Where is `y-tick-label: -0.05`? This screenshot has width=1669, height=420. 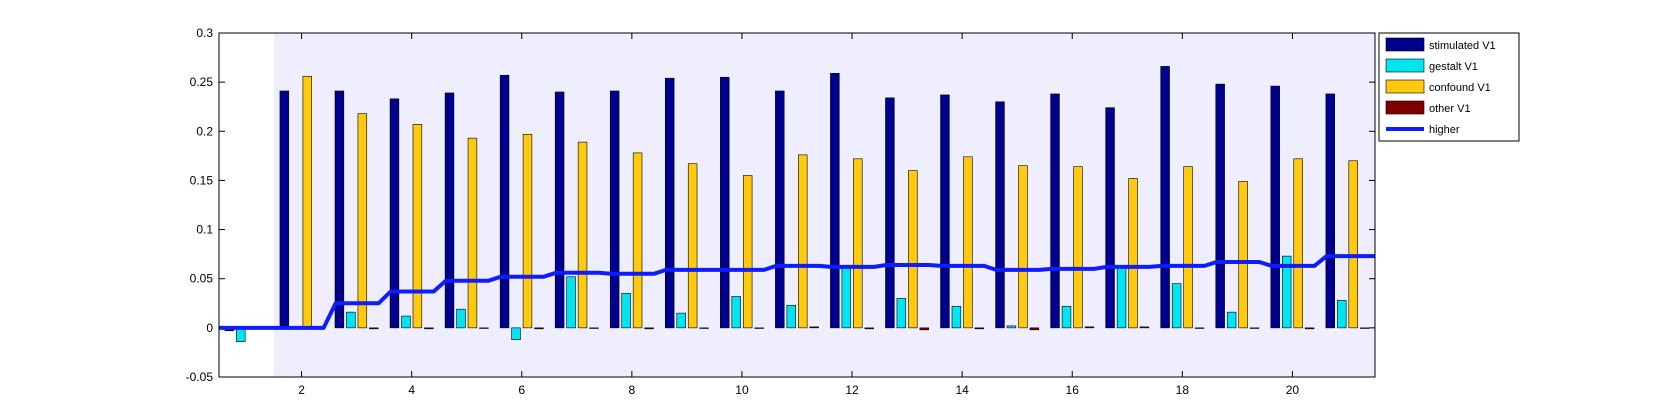
y-tick-label: -0.05 is located at coordinates (200, 377).